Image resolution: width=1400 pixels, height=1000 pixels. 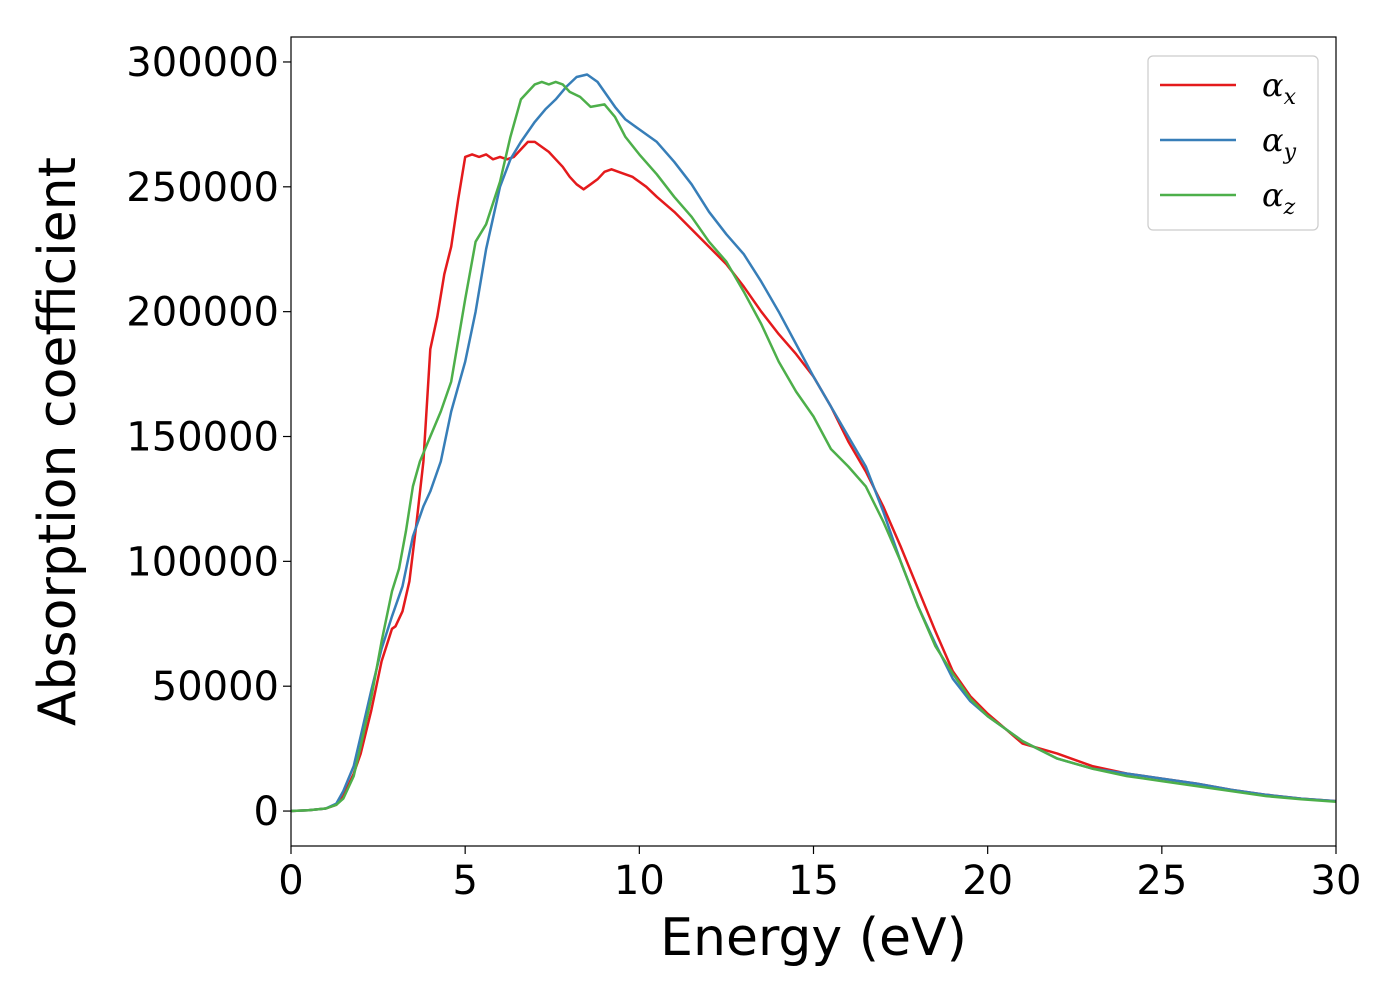 I want to click on y-tick-label: 100000, so click(x=202, y=562).